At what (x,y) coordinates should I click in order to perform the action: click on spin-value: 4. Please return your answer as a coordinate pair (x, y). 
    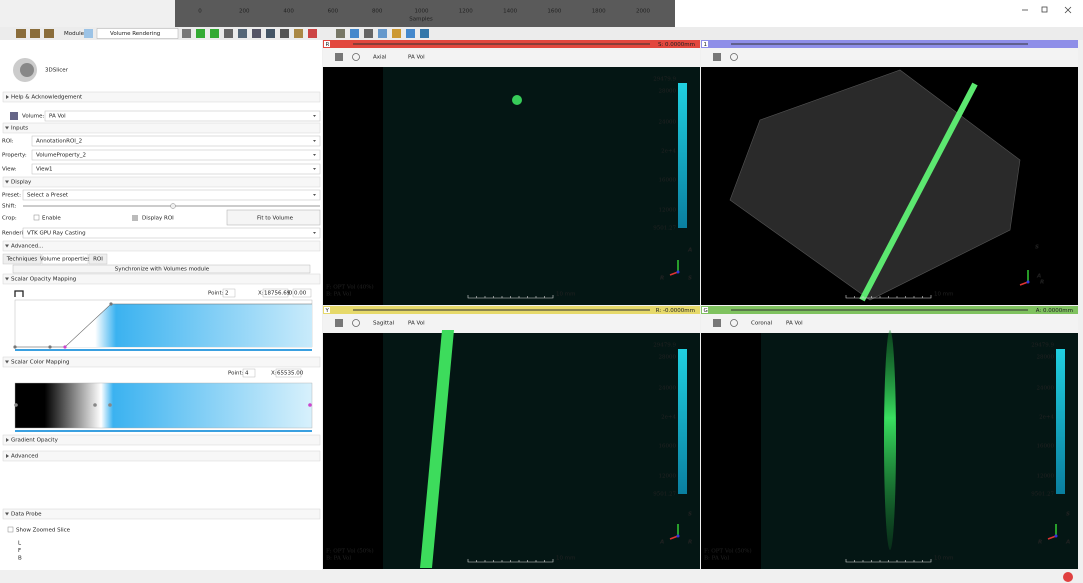
    Looking at the image, I should click on (247, 374).